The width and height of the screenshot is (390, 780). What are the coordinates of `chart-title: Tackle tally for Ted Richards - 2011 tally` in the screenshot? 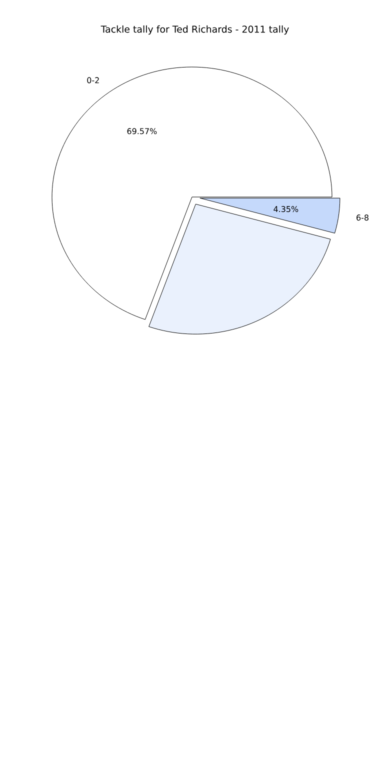 It's located at (194, 30).